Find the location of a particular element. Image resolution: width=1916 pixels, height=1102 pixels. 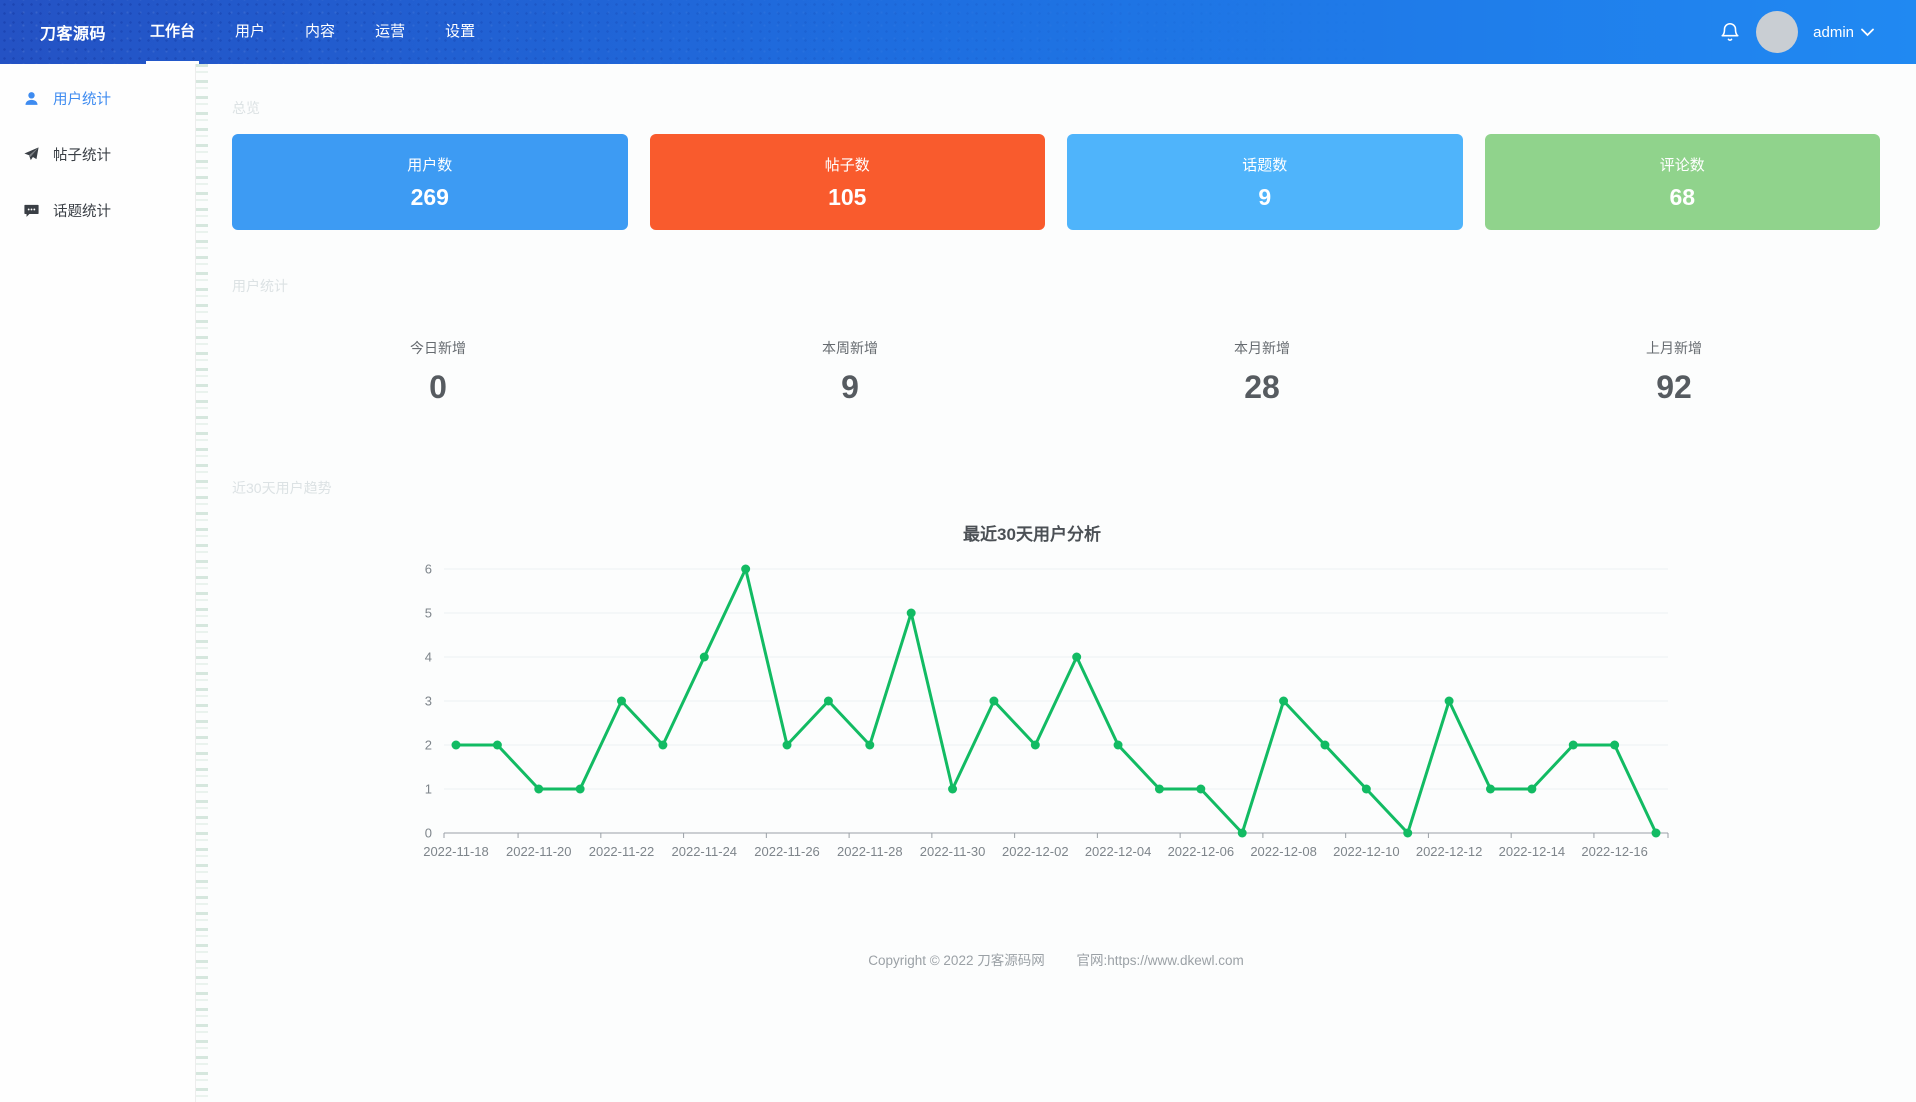

nav-item-workbench: 工作台 is located at coordinates (172, 32).